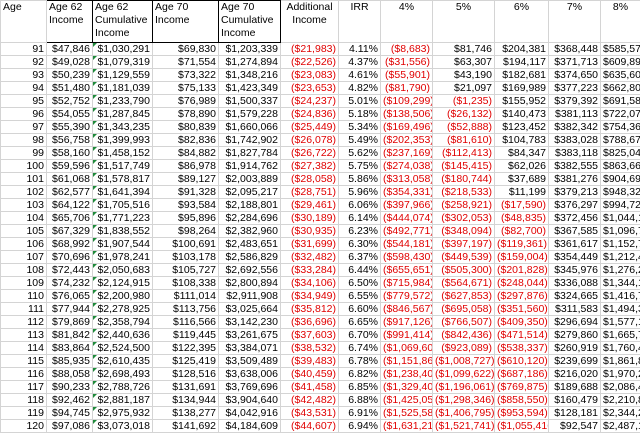  I want to click on value-cell: $1,152,749, so click(620, 244).